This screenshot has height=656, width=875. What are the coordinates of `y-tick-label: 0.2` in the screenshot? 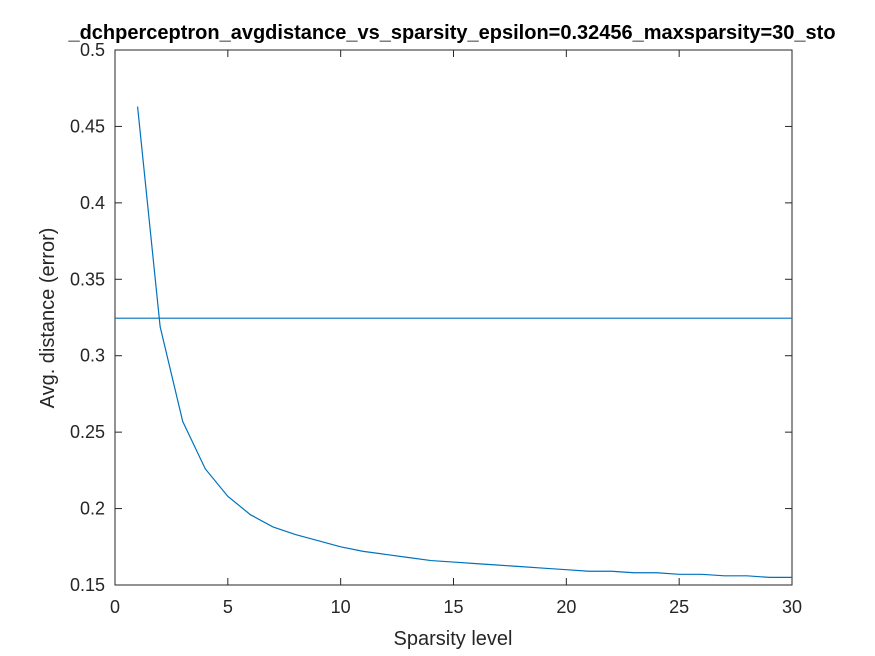 It's located at (92, 509).